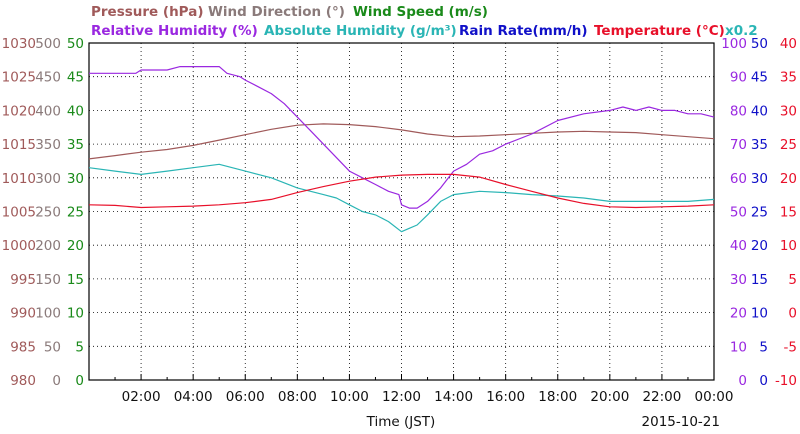 This screenshot has width=800, height=434. What do you see at coordinates (19, 44) in the screenshot?
I see `left-tick-label: 1030` at bounding box center [19, 44].